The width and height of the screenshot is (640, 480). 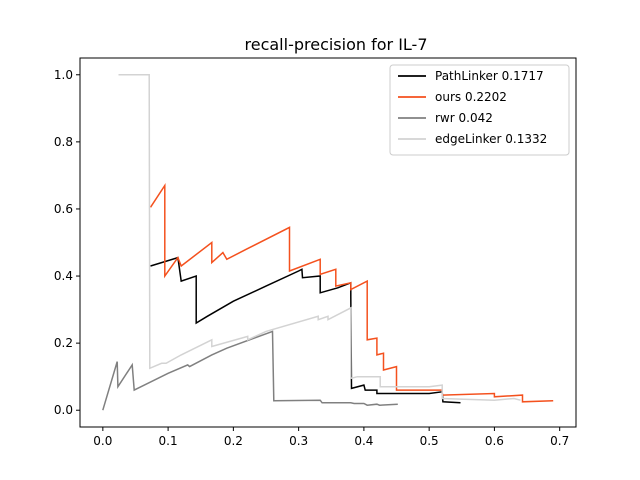 I want to click on y-axis: 0.0 0.2 0.4 0.6 0.8 1.0, so click(x=67, y=242).